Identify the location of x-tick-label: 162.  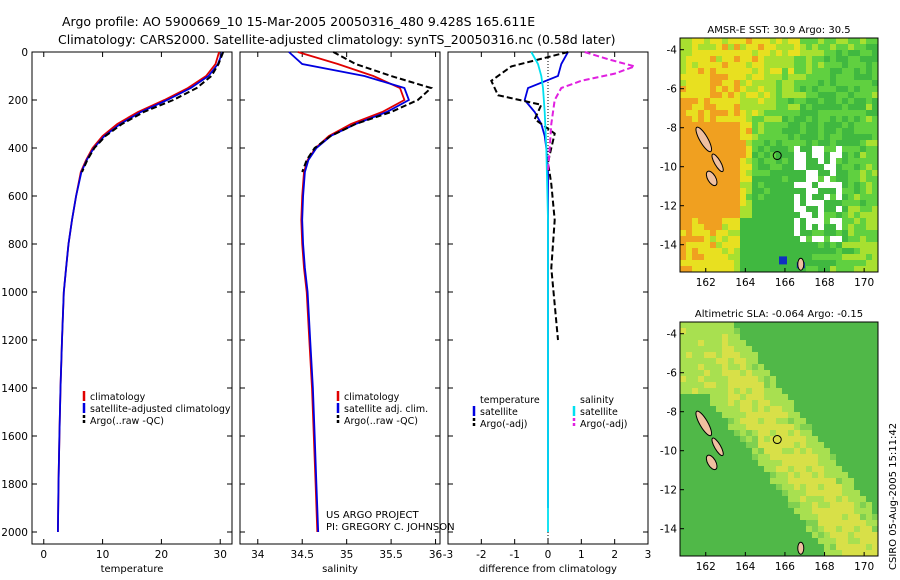
(706, 283).